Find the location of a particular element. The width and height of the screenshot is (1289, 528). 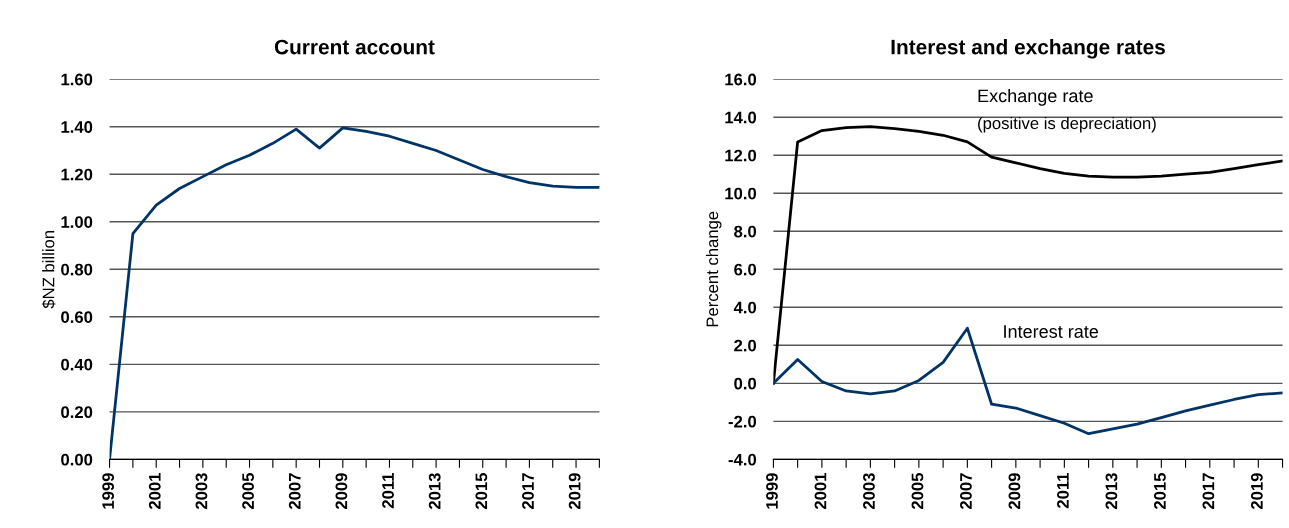

y-tick-label: 14.0 is located at coordinates (741, 117).